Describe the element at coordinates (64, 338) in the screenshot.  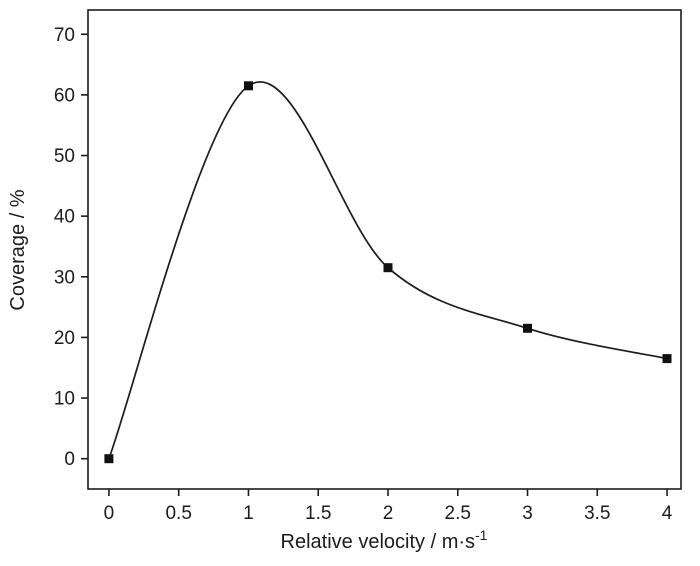
I see `y-tick-label: 20` at that location.